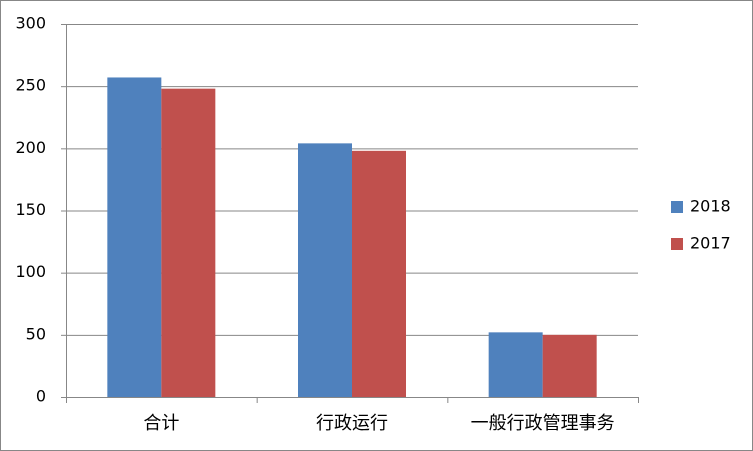  What do you see at coordinates (36, 333) in the screenshot?
I see `y-tick-label: 50` at bounding box center [36, 333].